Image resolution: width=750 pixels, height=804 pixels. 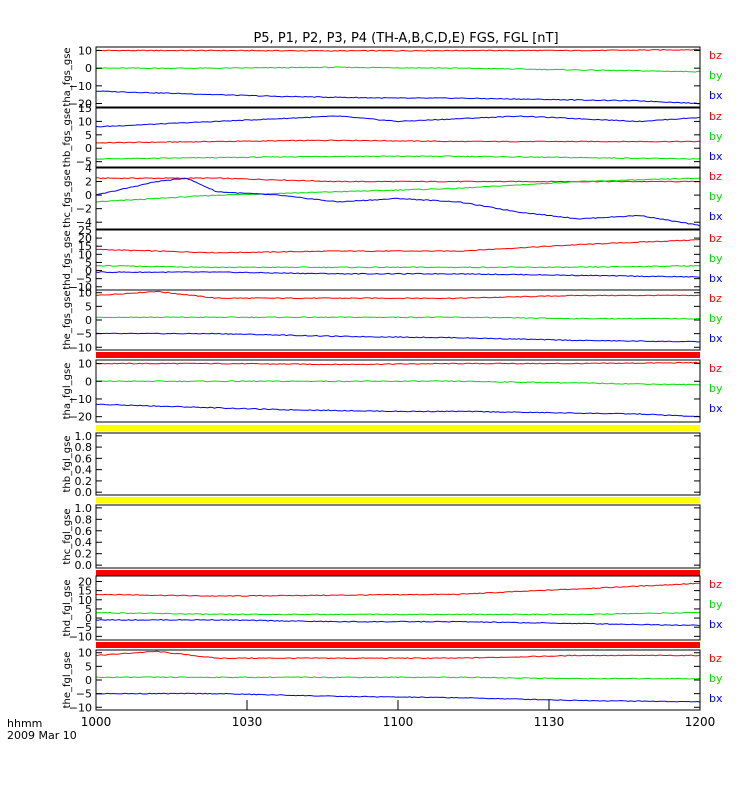 I want to click on ytick-label: −4, so click(x=84, y=222).